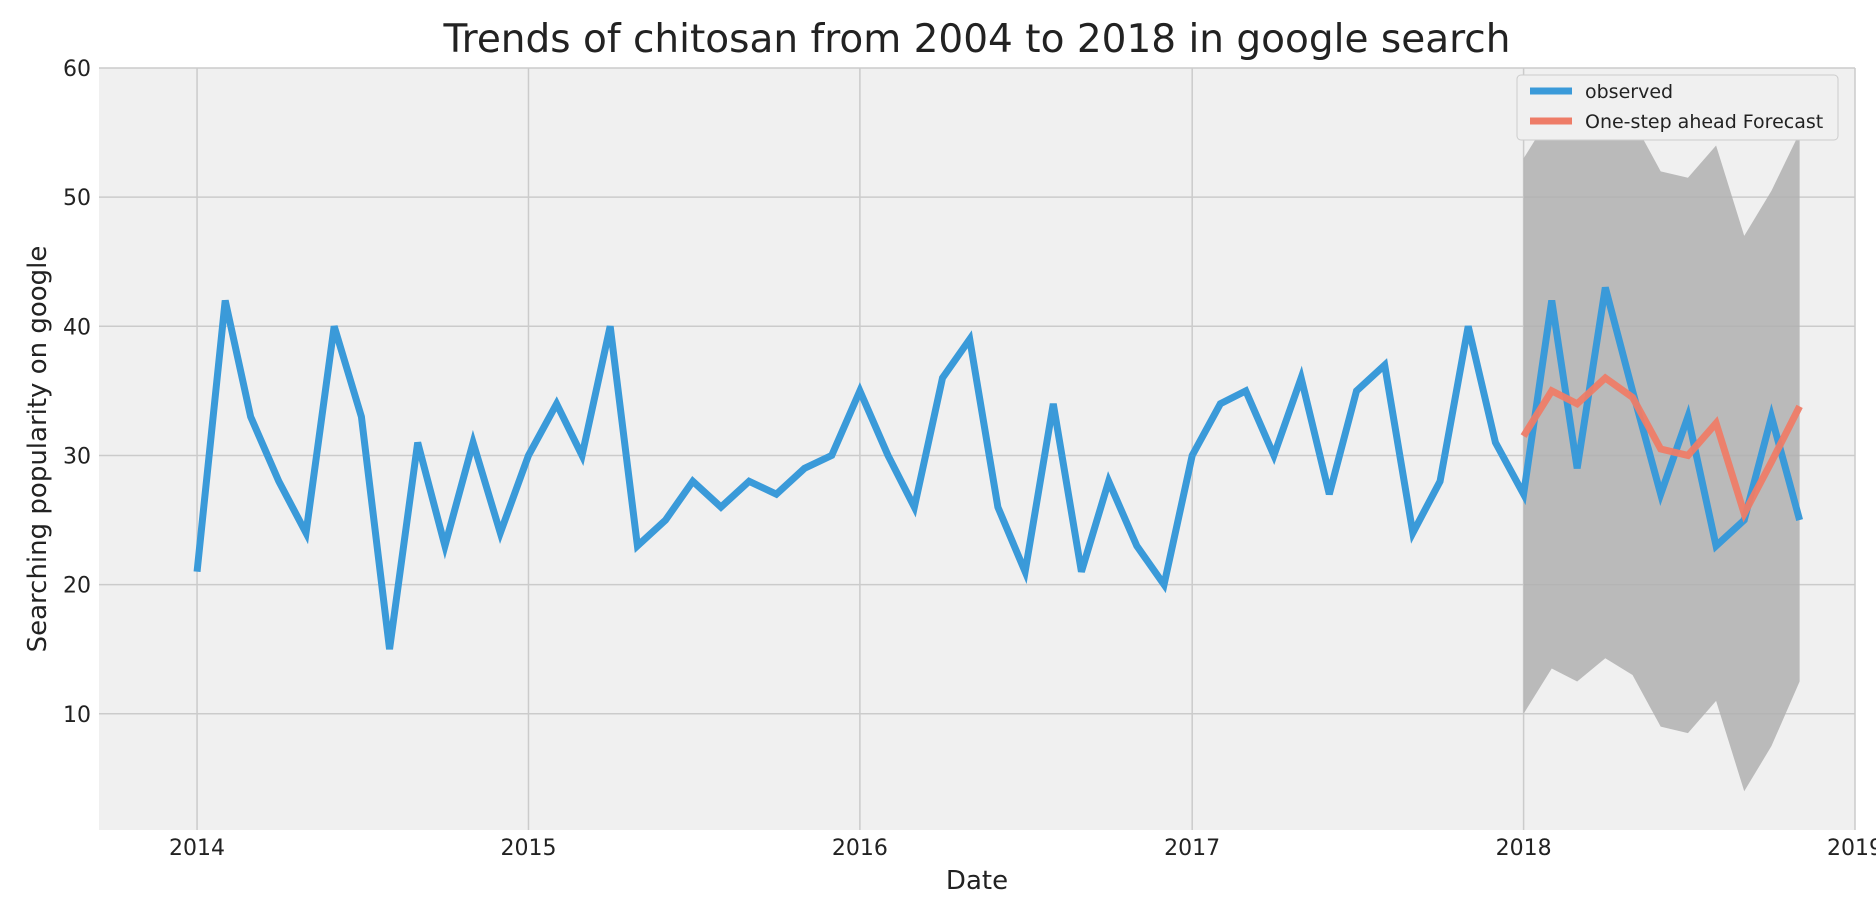 The width and height of the screenshot is (1876, 919). What do you see at coordinates (1661, 448) in the screenshot?
I see `series-line-one-step-ahead-forecast` at bounding box center [1661, 448].